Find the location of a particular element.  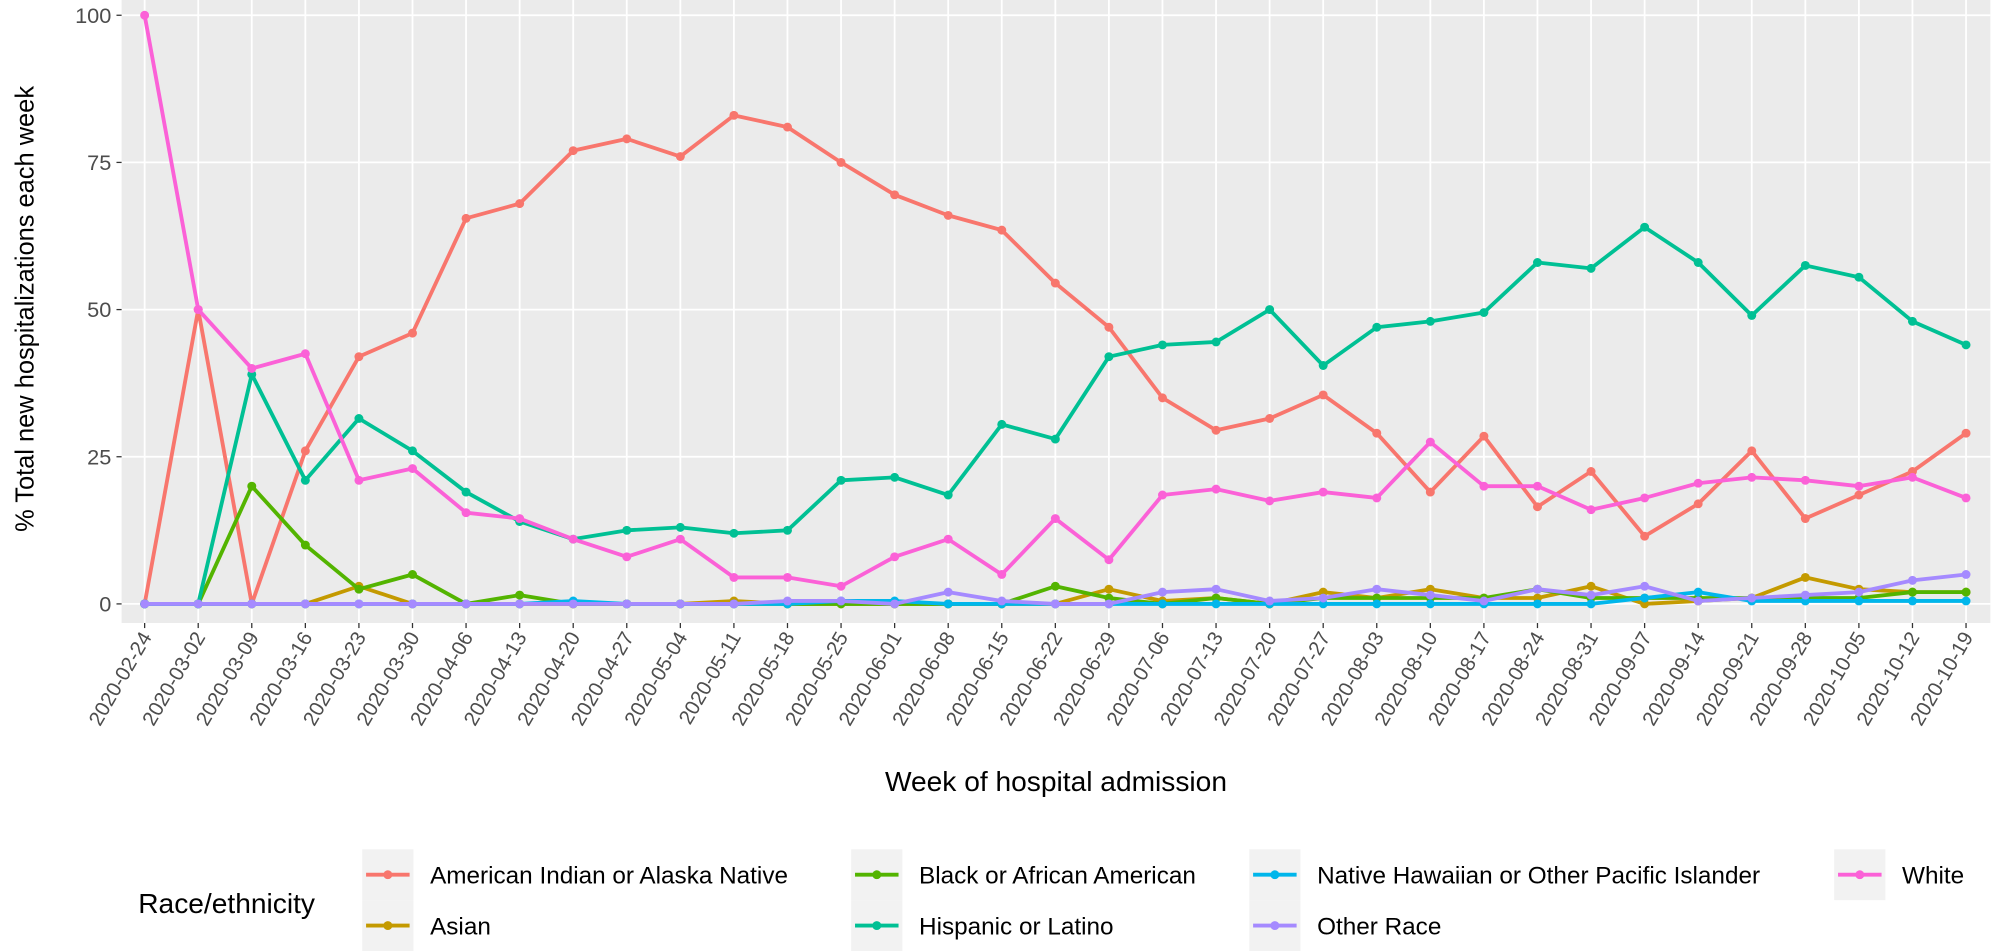

legend-label: American Indian or Alaska Native is located at coordinates (609, 876).